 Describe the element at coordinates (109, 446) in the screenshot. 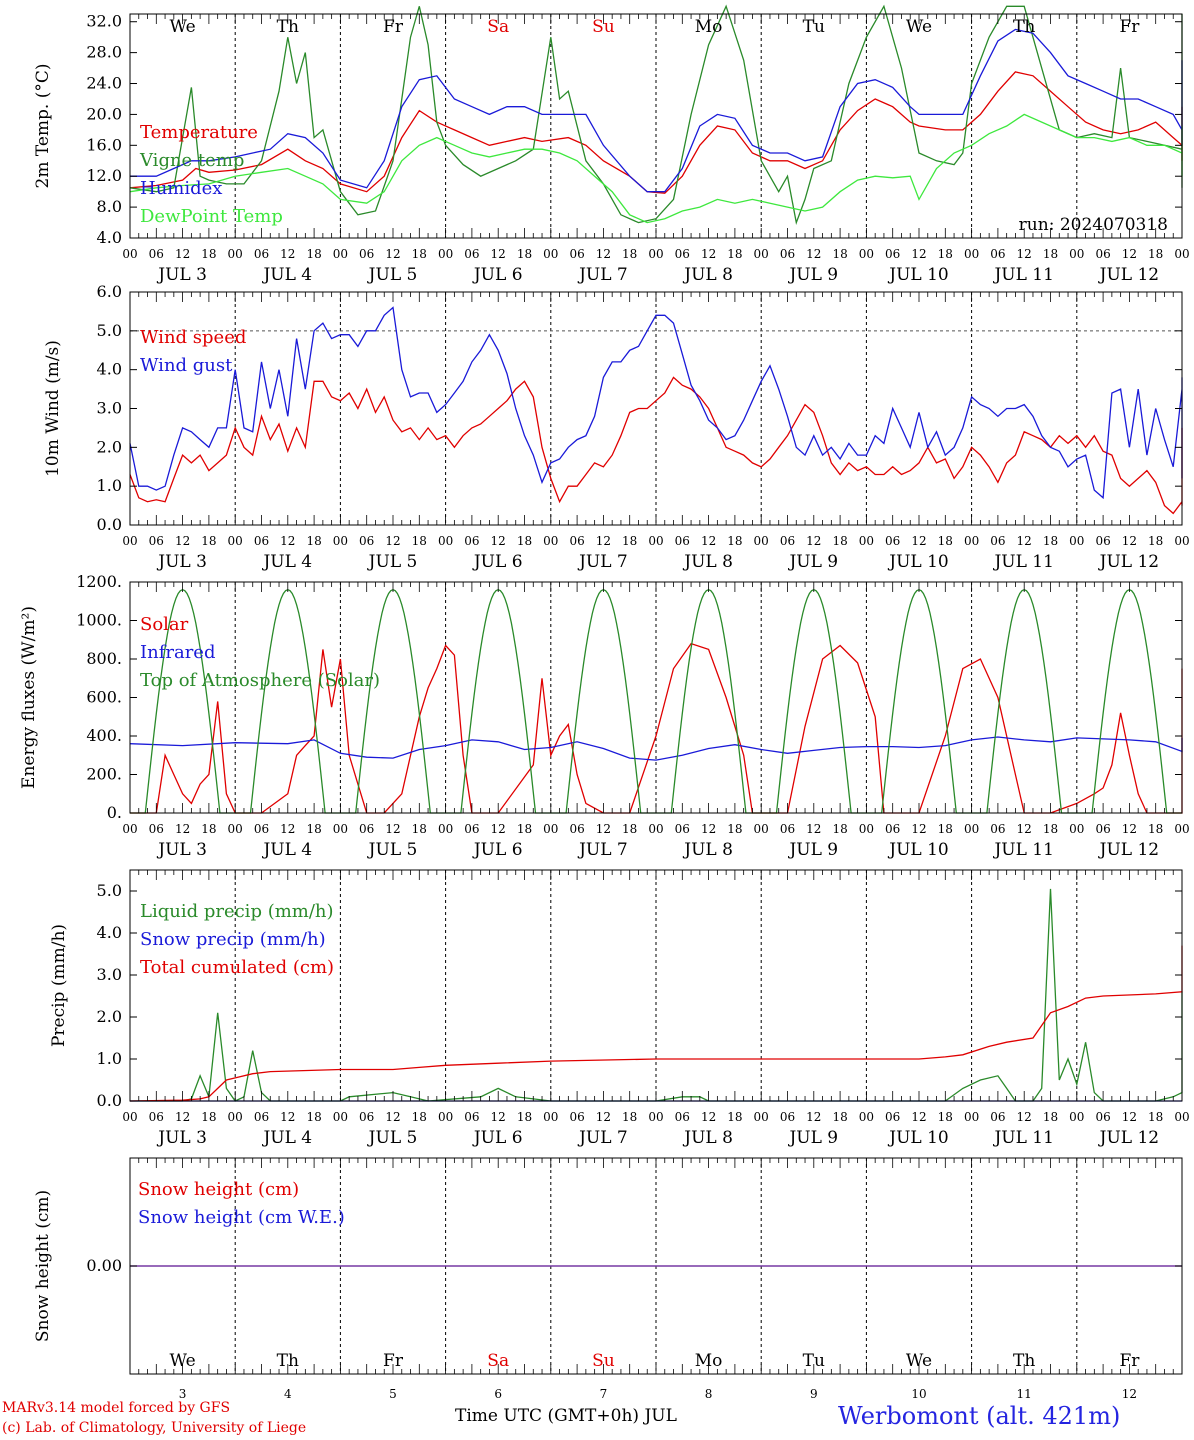

I see `y-tick-label: 2.0` at that location.